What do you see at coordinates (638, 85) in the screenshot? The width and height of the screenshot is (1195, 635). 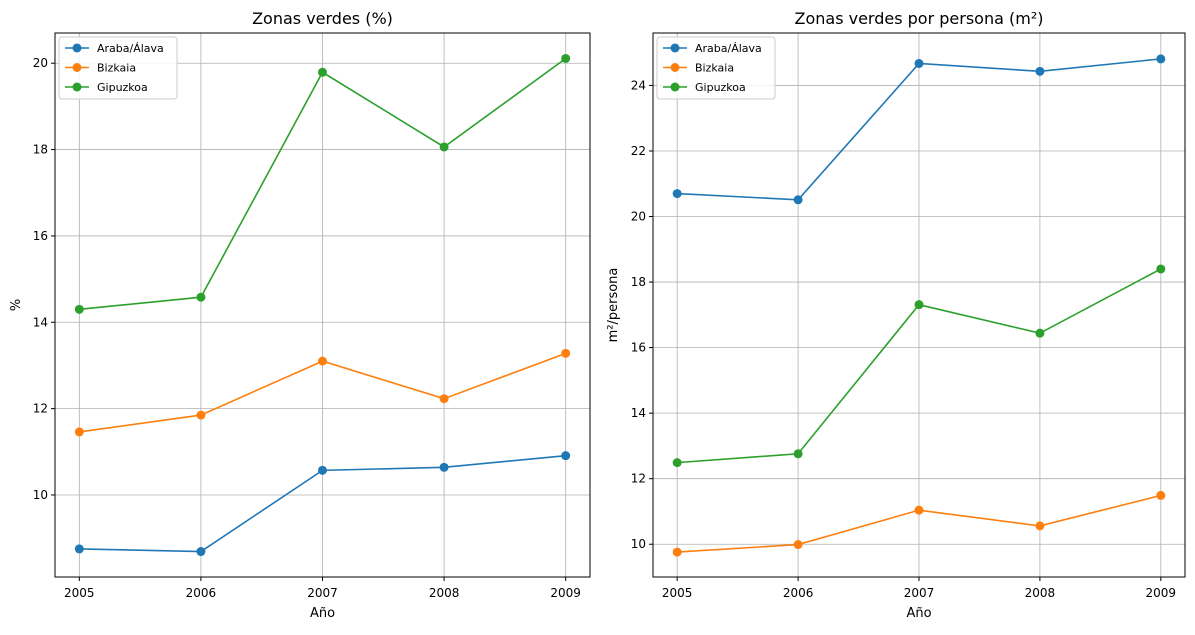 I see `y-tick-label: 24` at bounding box center [638, 85].